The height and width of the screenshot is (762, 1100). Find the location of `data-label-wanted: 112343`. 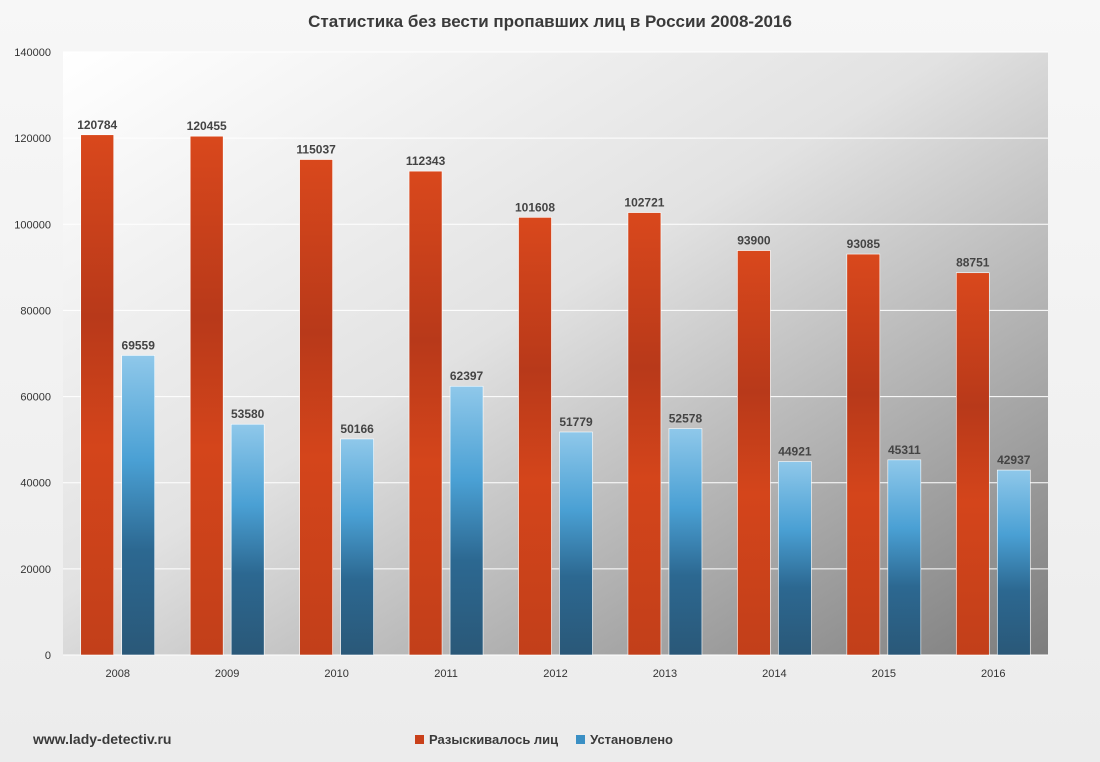

data-label-wanted: 112343 is located at coordinates (426, 161).